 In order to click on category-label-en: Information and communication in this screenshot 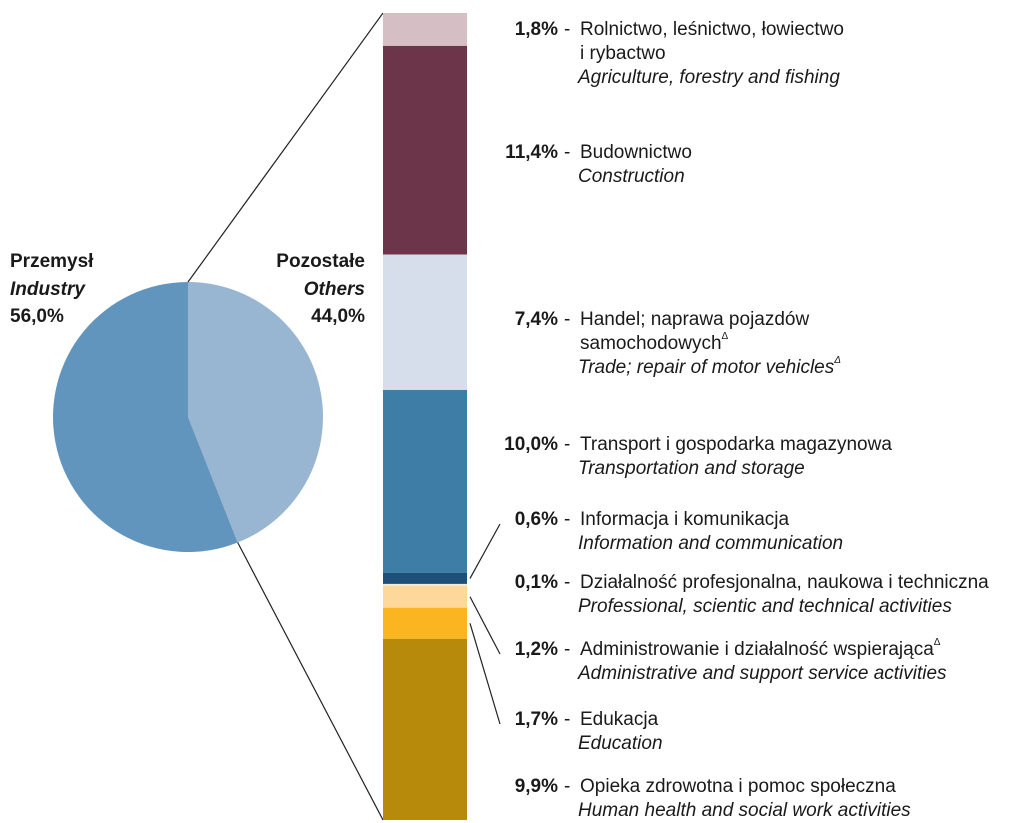, I will do `click(710, 543)`.